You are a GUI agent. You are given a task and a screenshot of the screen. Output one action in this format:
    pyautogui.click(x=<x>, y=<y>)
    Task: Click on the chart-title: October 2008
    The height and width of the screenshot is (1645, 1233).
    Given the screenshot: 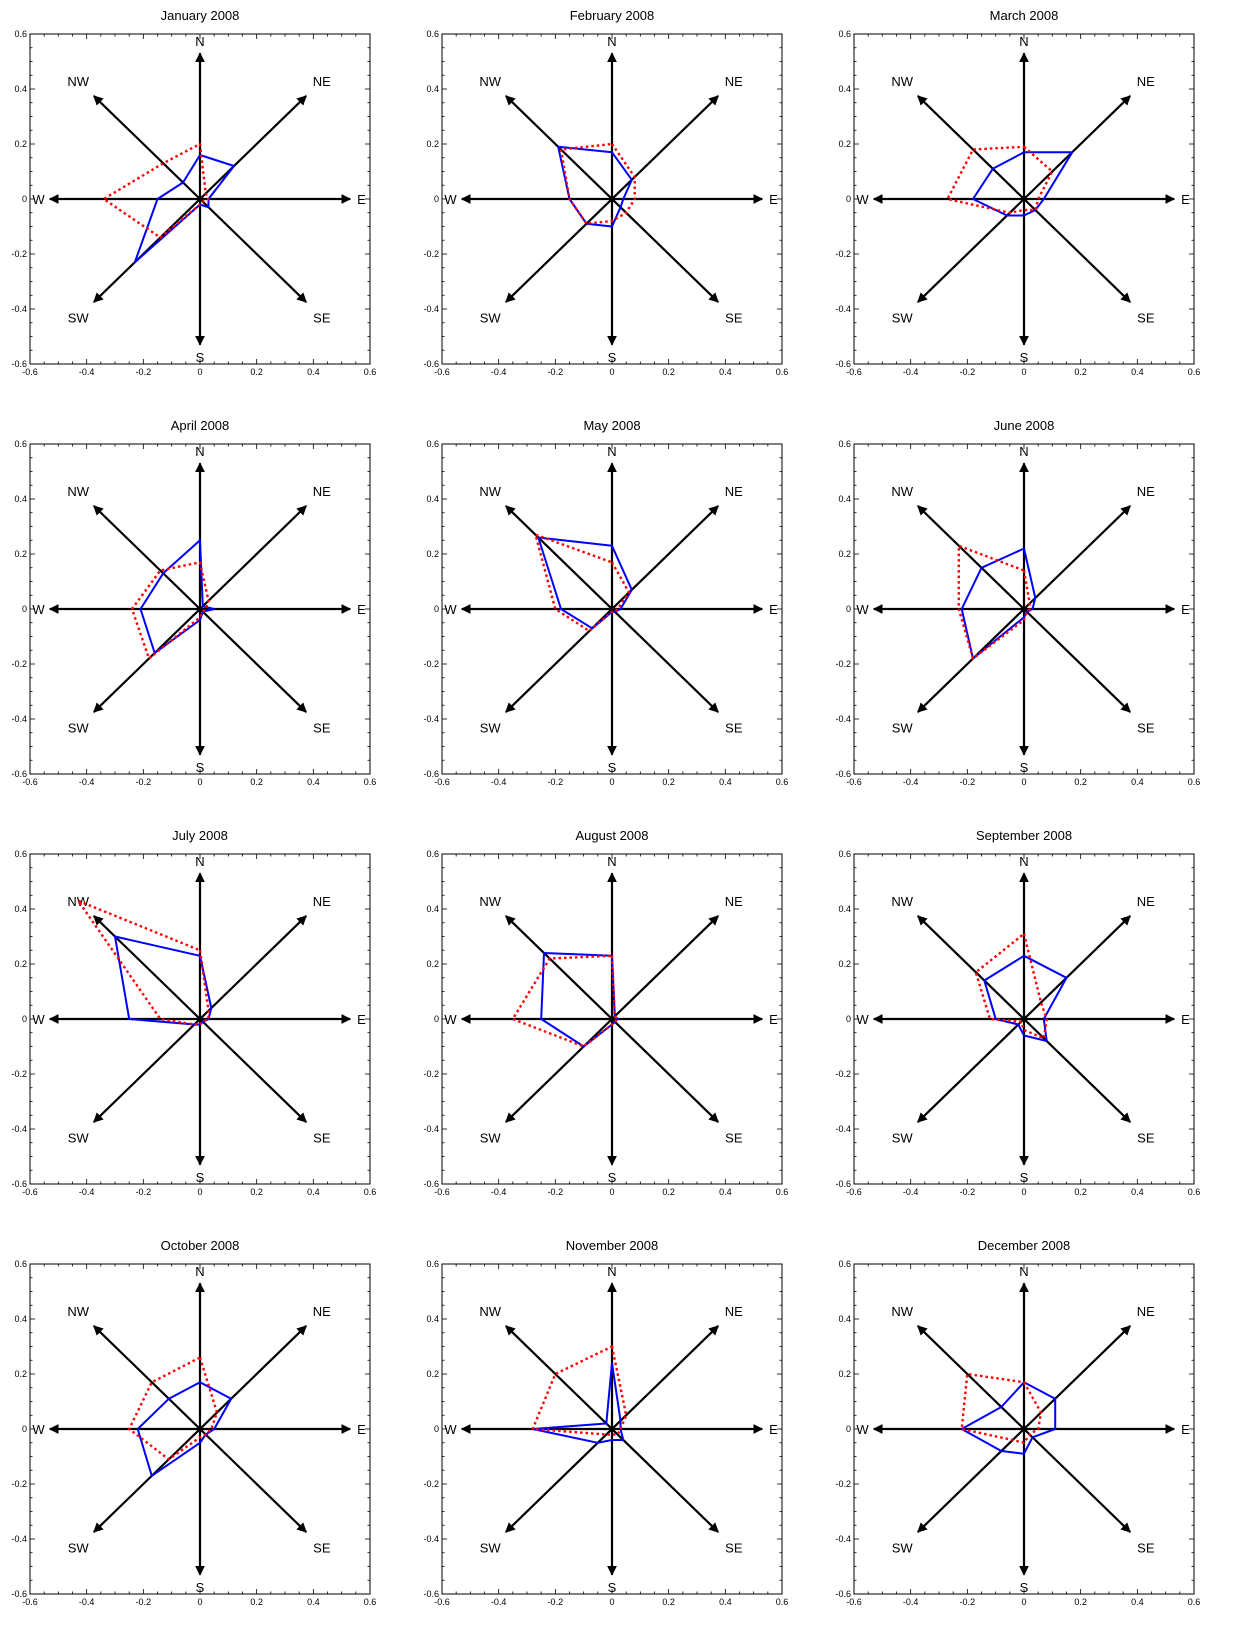 What is the action you would take?
    pyautogui.click(x=200, y=1245)
    